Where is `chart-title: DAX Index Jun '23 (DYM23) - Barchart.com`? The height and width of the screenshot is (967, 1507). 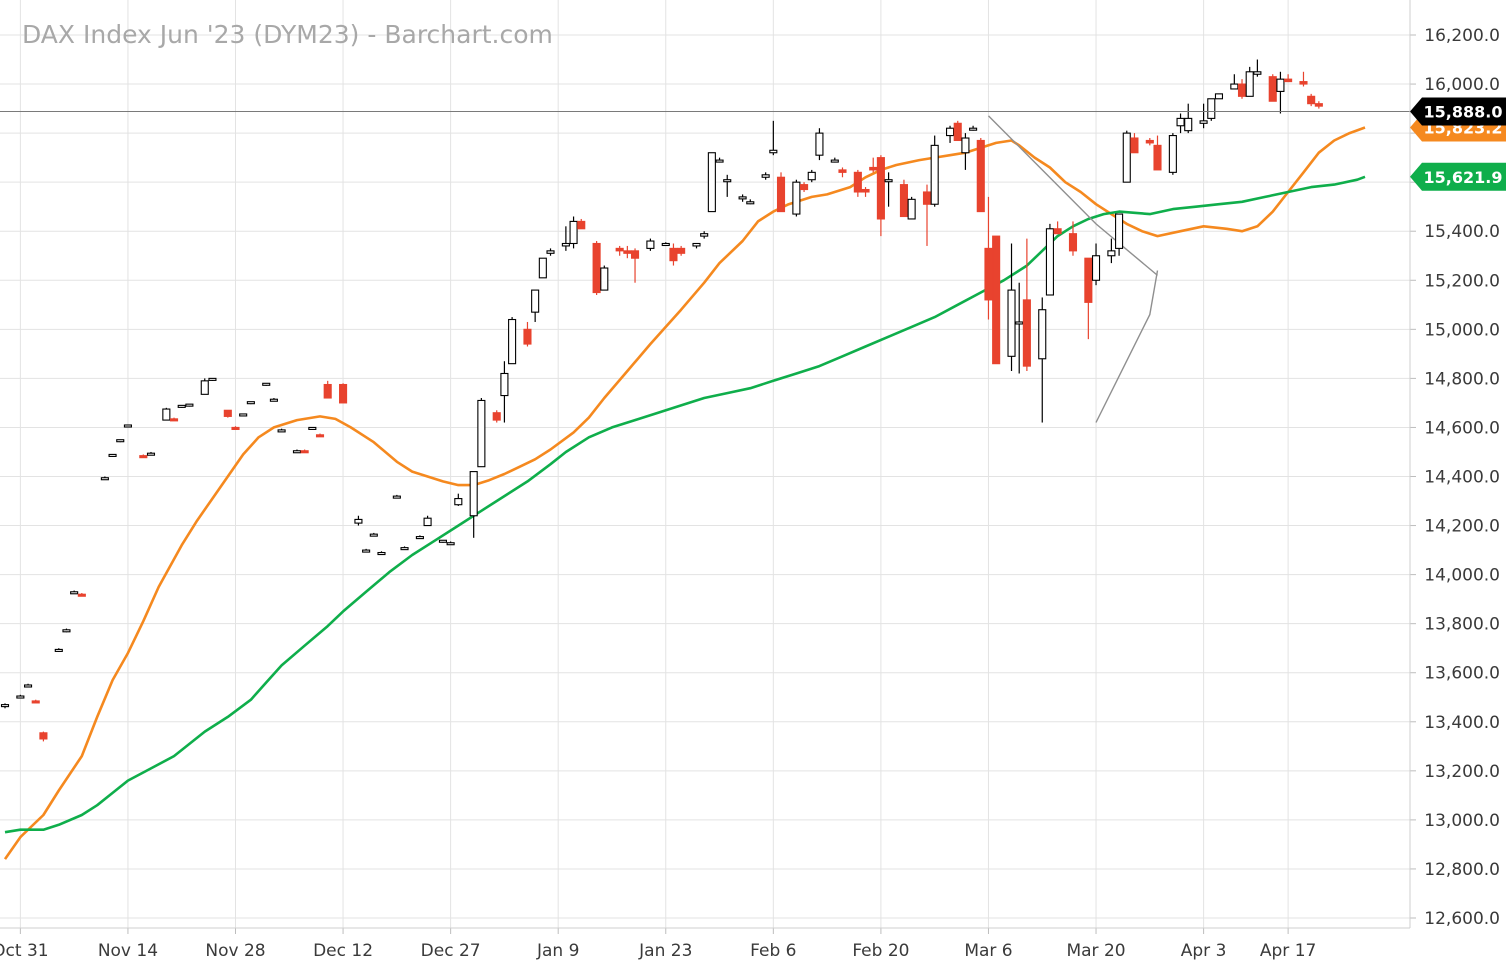 chart-title: DAX Index Jun '23 (DYM23) - Barchart.com is located at coordinates (287, 34).